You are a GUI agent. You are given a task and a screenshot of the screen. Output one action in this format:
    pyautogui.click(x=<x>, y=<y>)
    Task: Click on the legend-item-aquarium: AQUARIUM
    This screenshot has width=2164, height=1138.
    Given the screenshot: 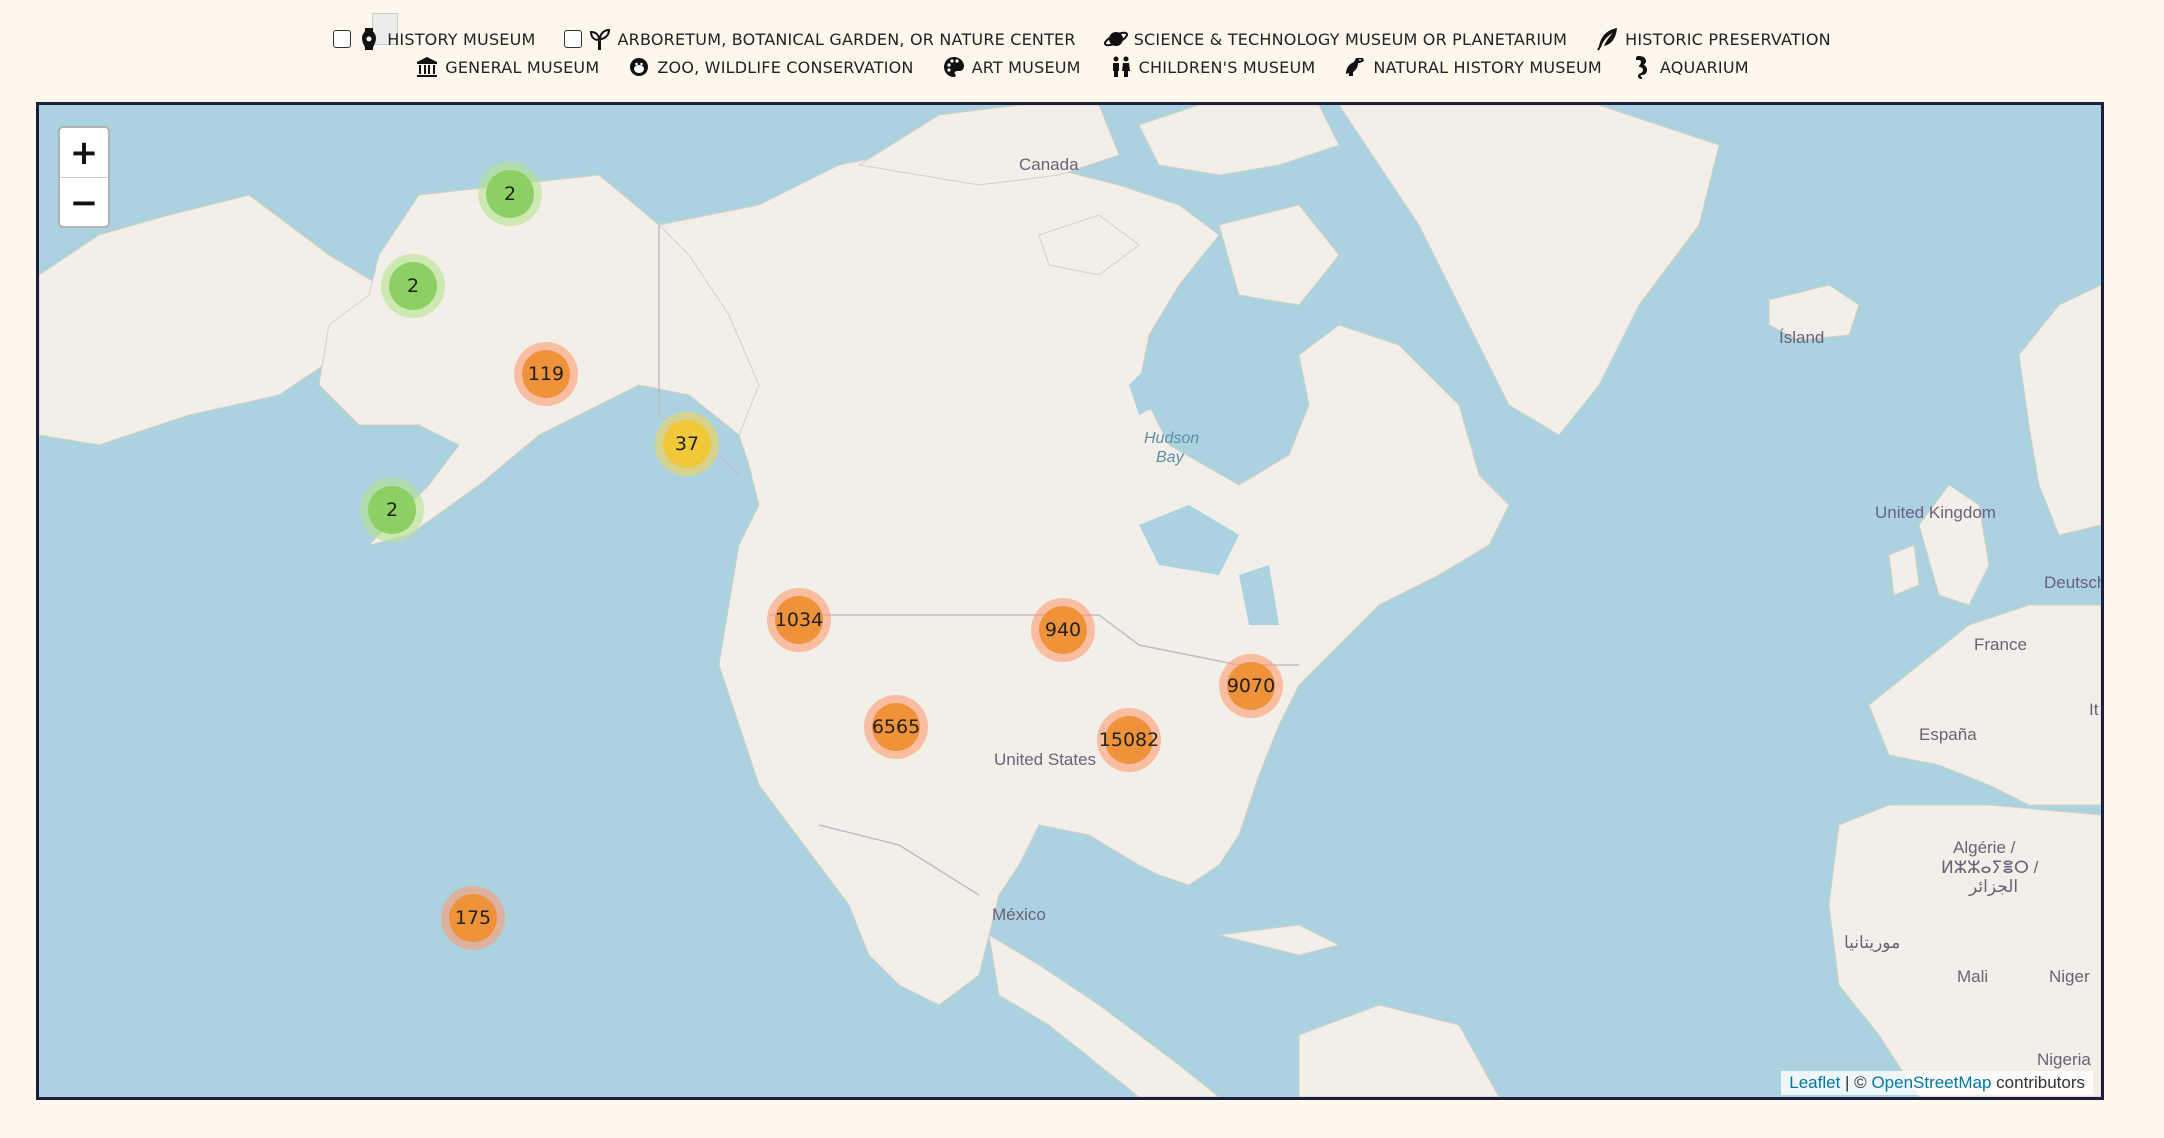 What is the action you would take?
    pyautogui.click(x=1689, y=67)
    